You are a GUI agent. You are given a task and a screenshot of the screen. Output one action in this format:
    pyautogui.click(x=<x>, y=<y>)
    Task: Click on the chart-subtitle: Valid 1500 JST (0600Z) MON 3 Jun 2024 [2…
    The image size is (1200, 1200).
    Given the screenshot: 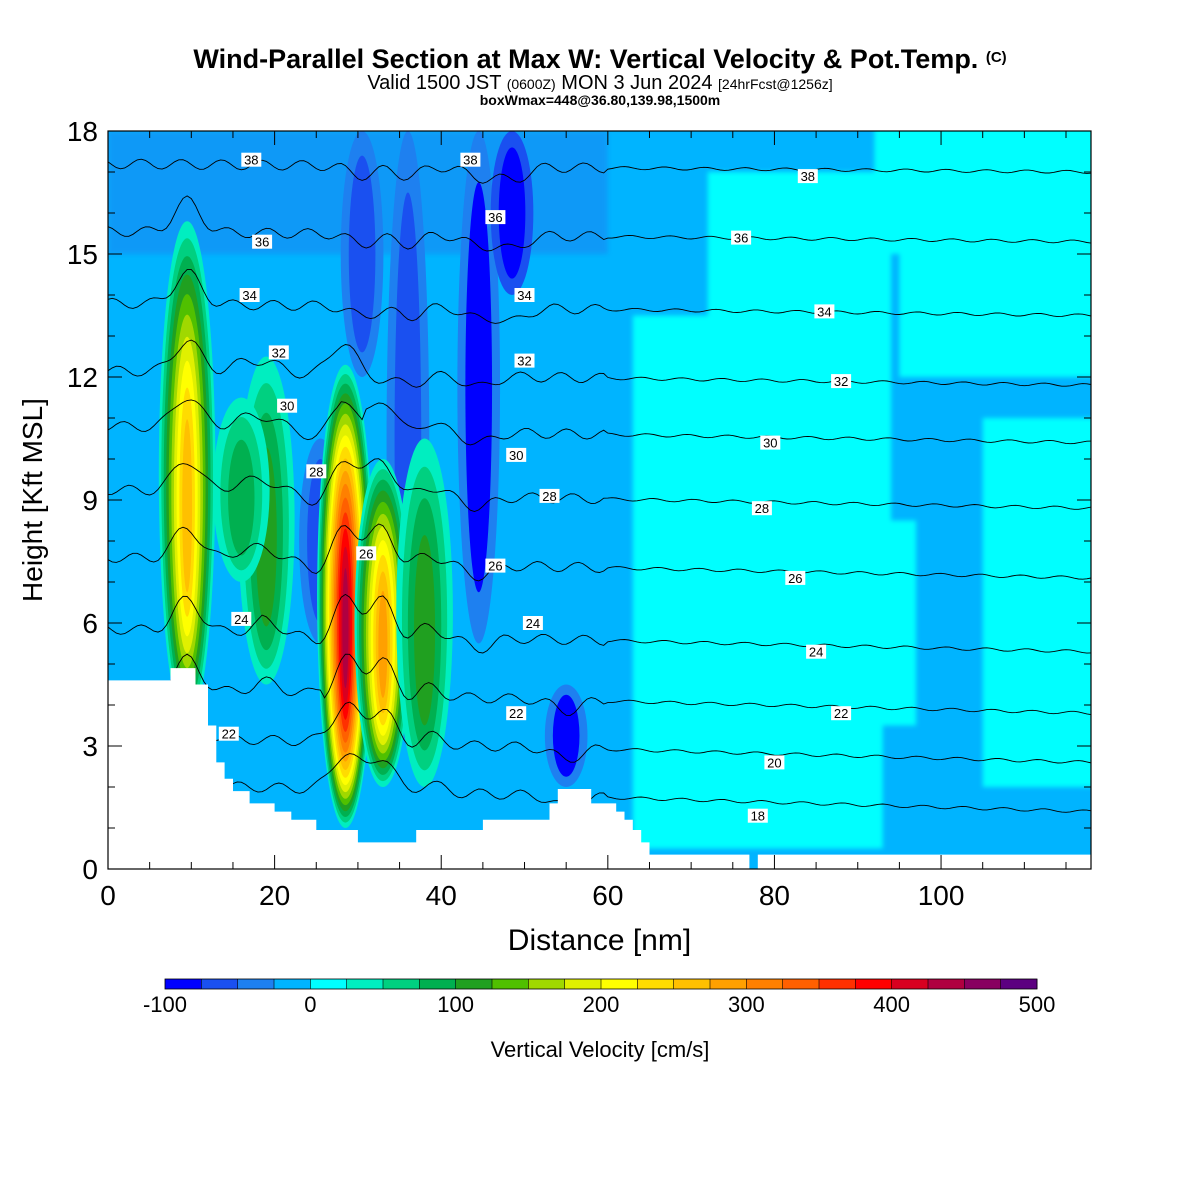 What is the action you would take?
    pyautogui.click(x=600, y=83)
    